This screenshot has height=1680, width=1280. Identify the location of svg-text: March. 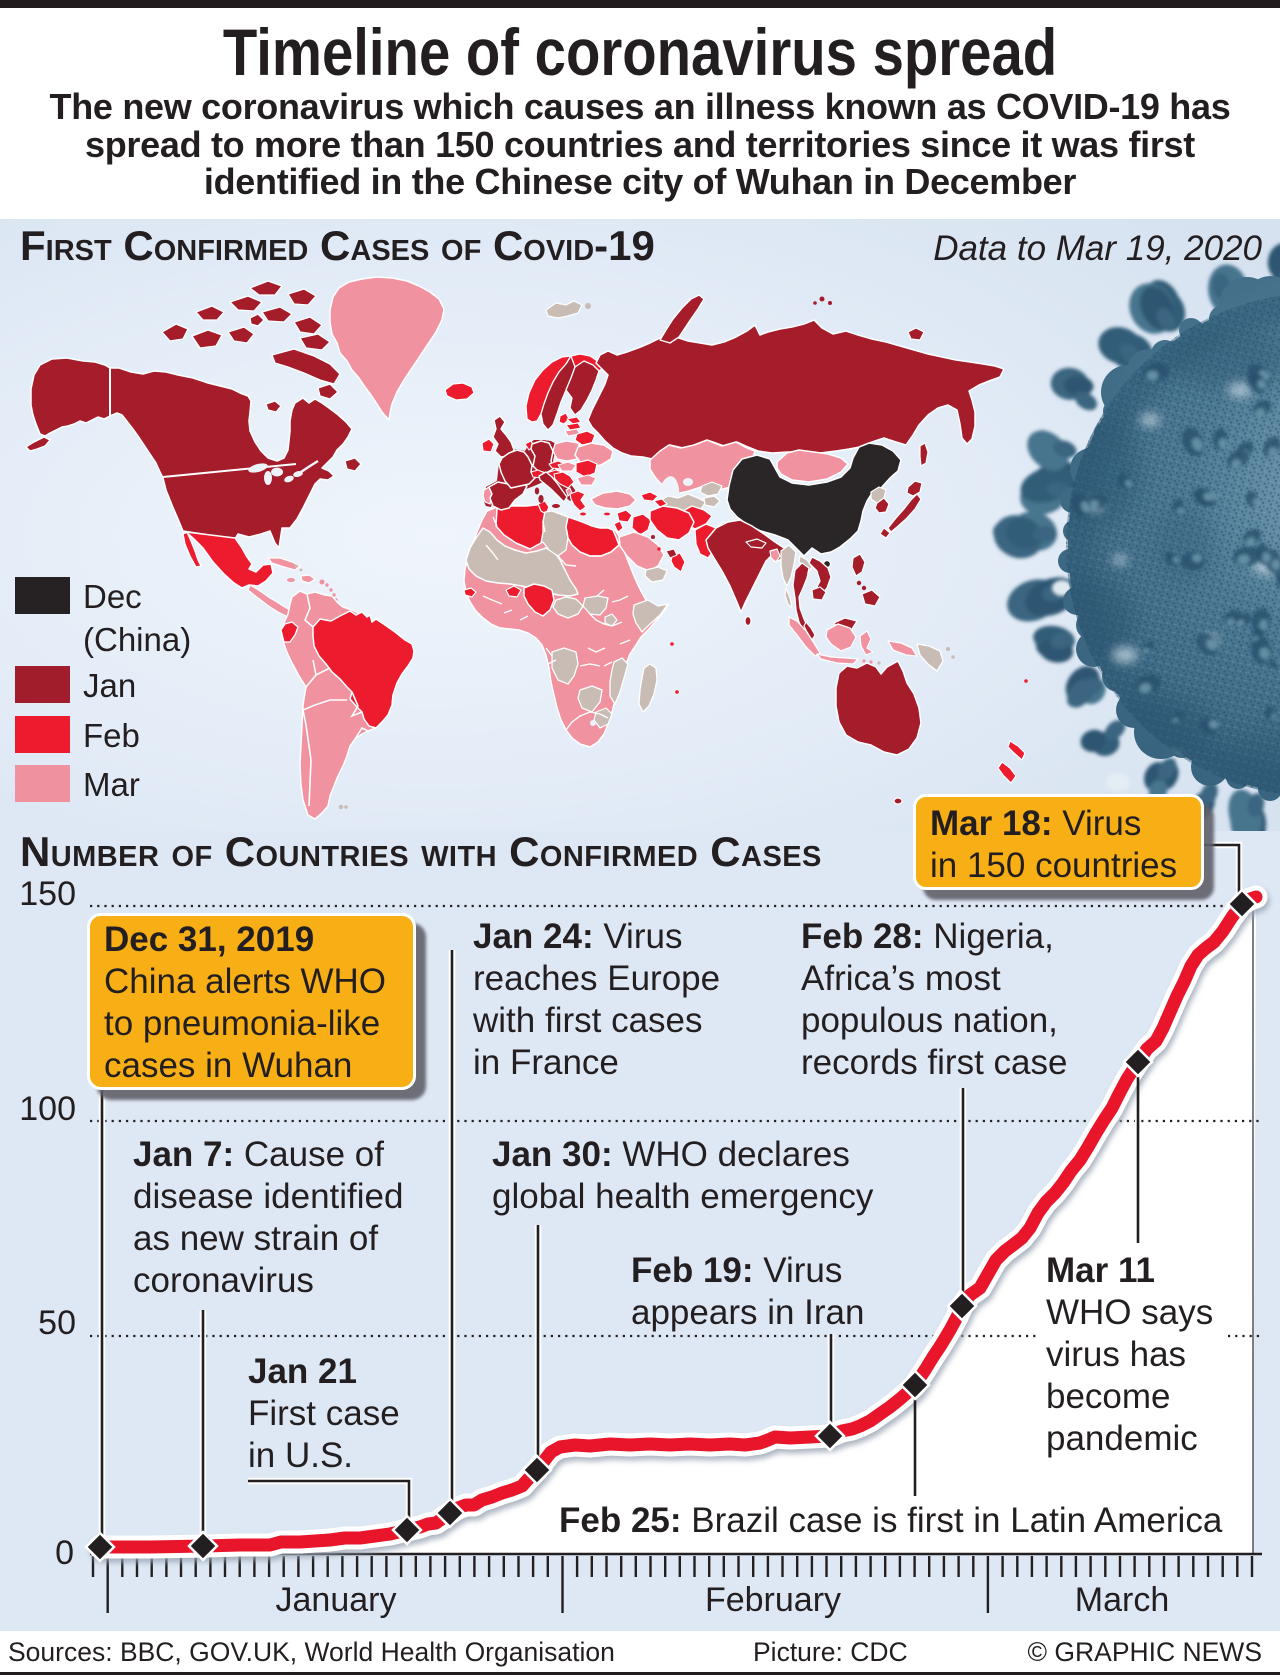
(1122, 1600).